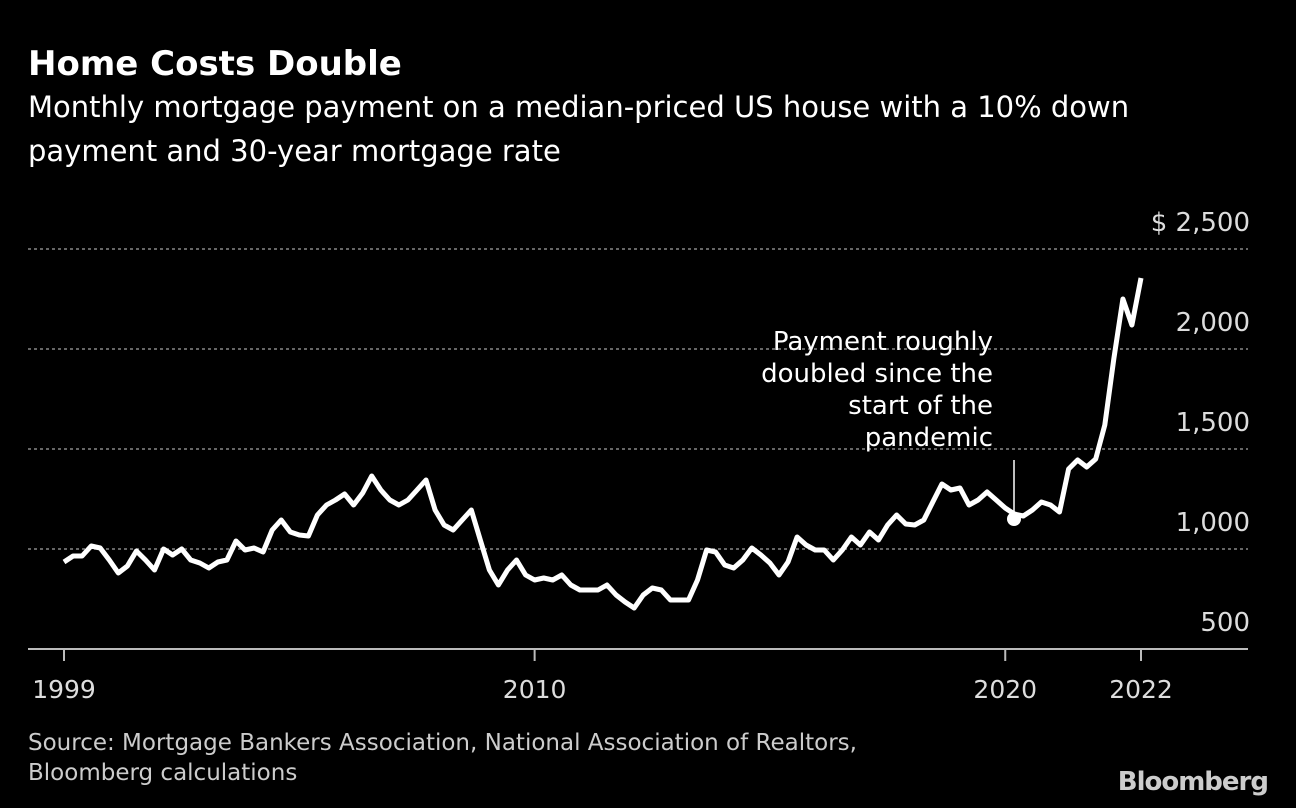 This screenshot has width=1296, height=808. Describe the element at coordinates (1213, 523) in the screenshot. I see `y-tick-label: 1,000` at that location.